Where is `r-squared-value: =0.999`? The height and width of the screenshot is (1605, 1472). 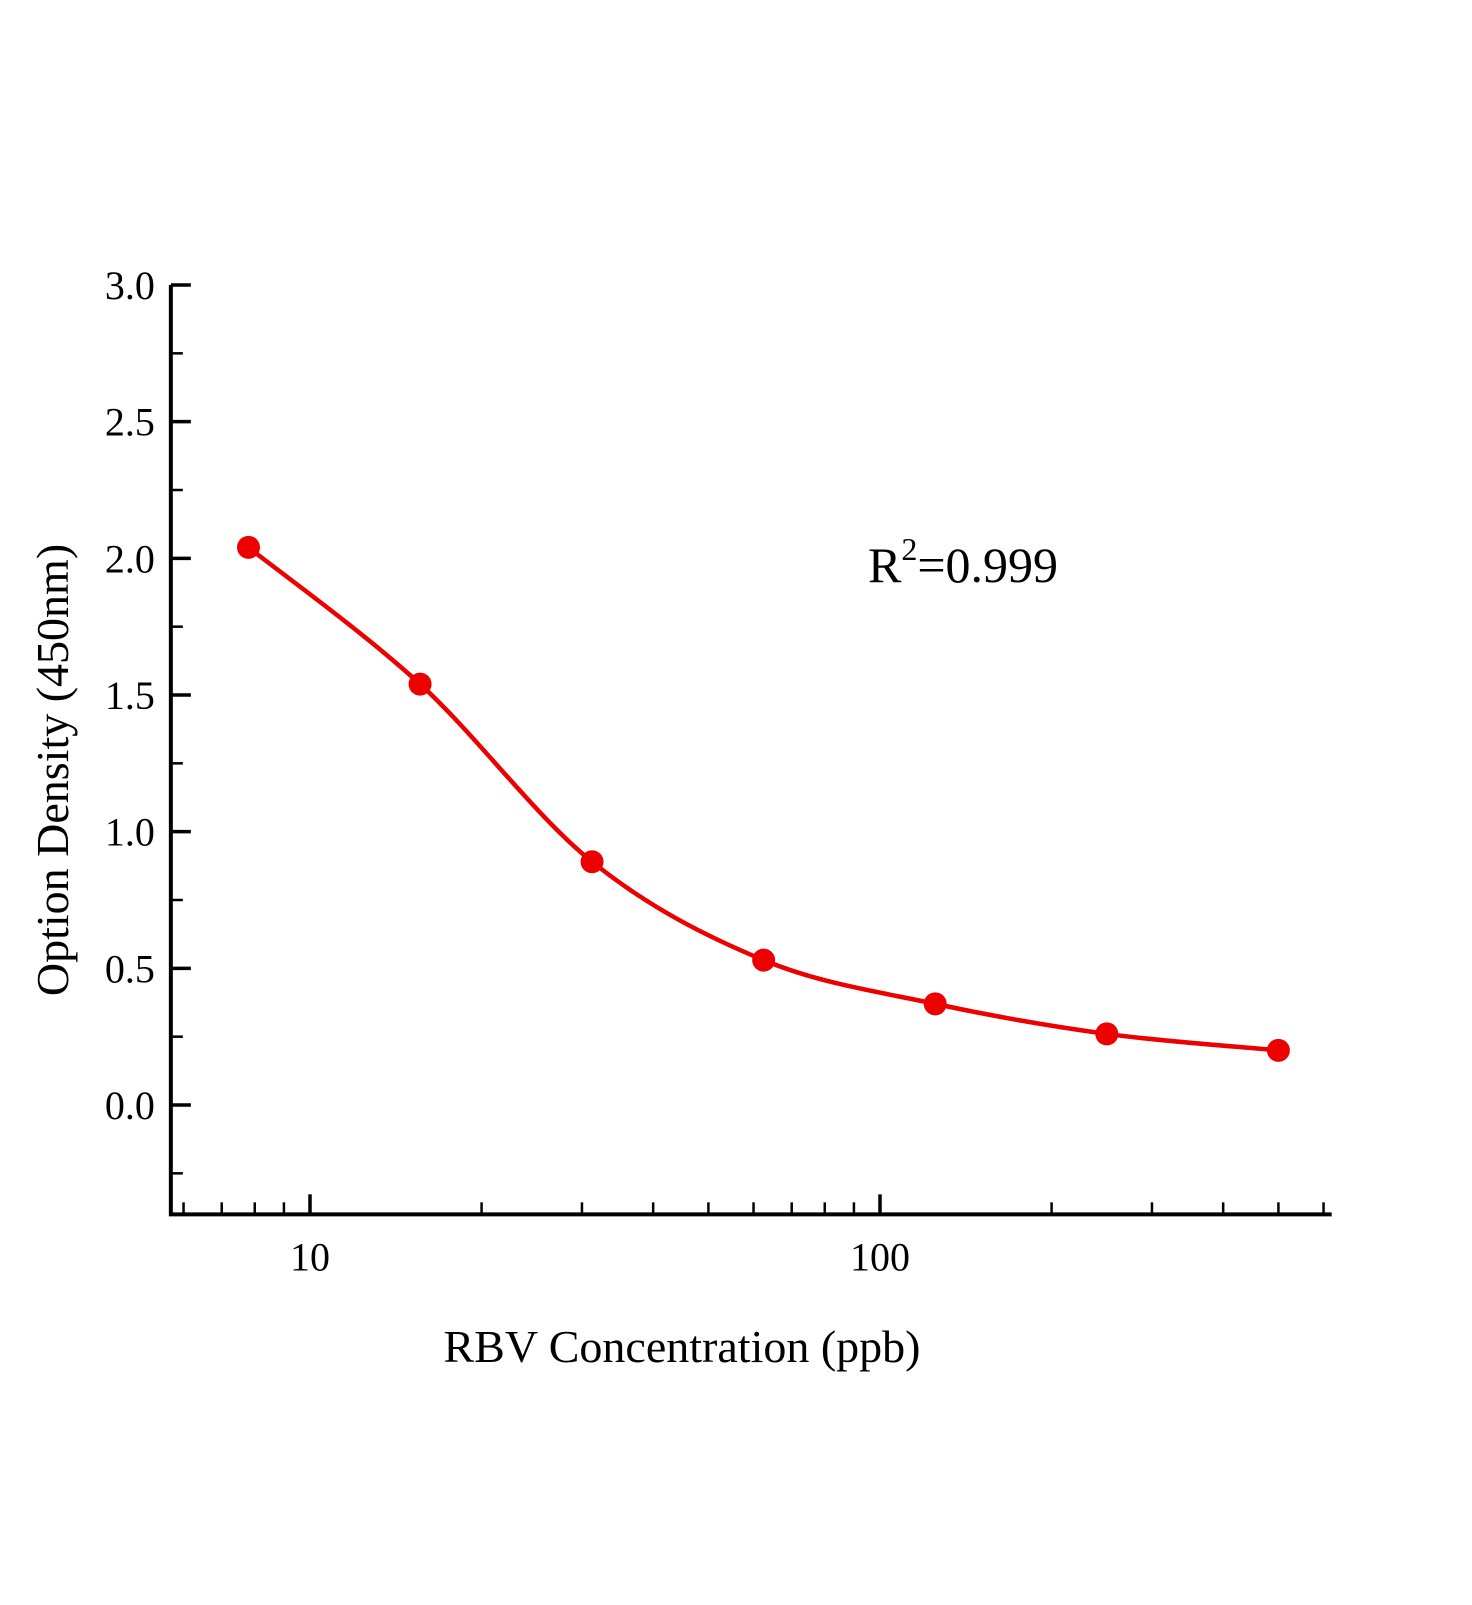 r-squared-value: =0.999 is located at coordinates (987, 565).